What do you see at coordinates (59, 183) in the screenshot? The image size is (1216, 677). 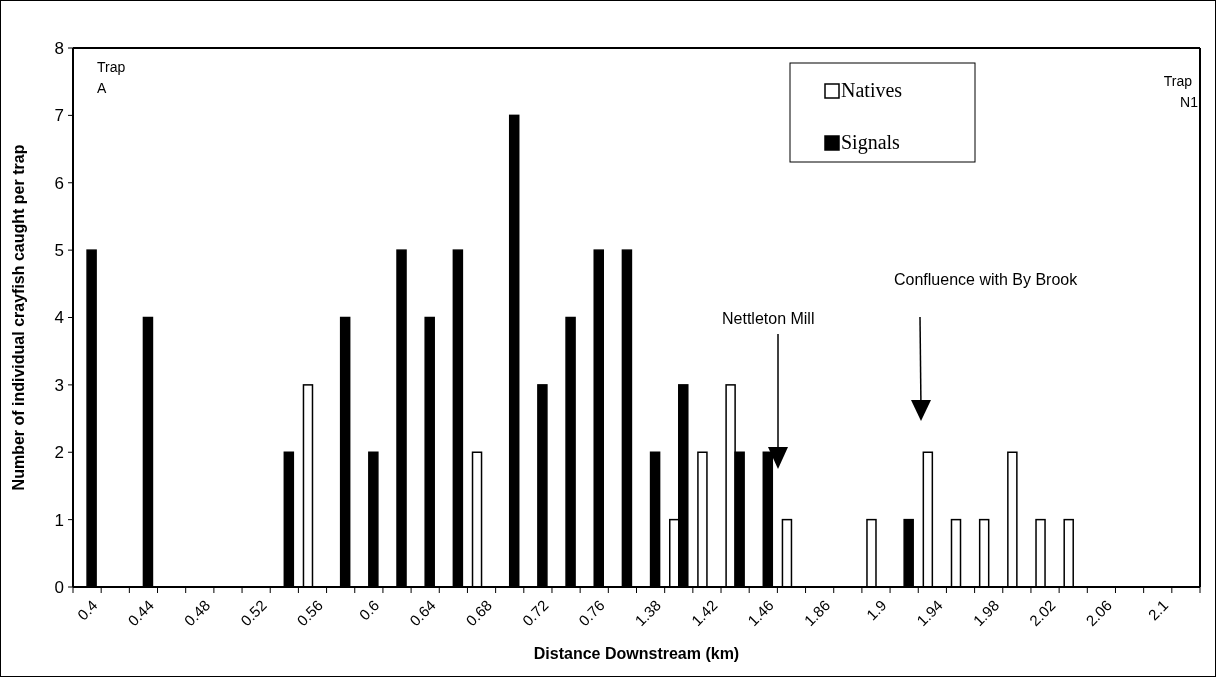 I see `y-tick-label: 6` at bounding box center [59, 183].